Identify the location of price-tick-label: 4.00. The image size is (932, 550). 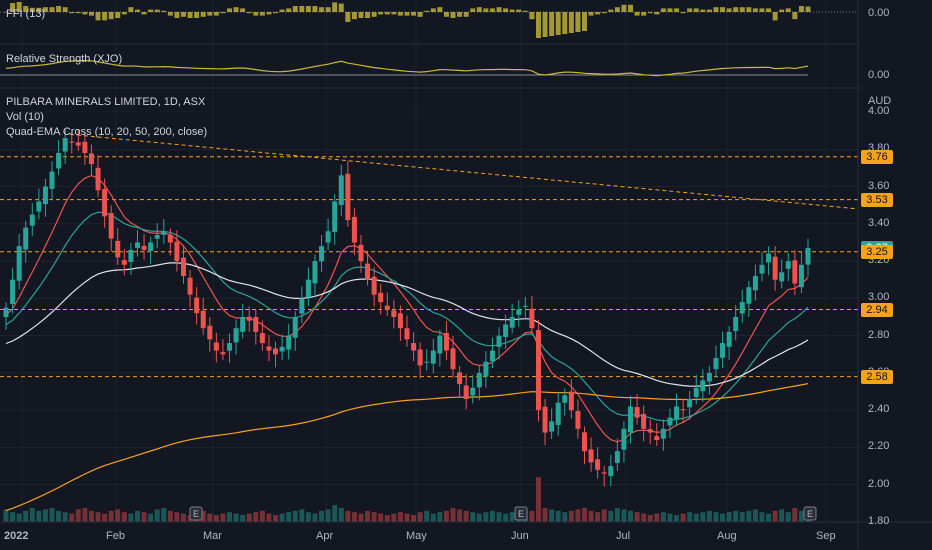
(879, 111).